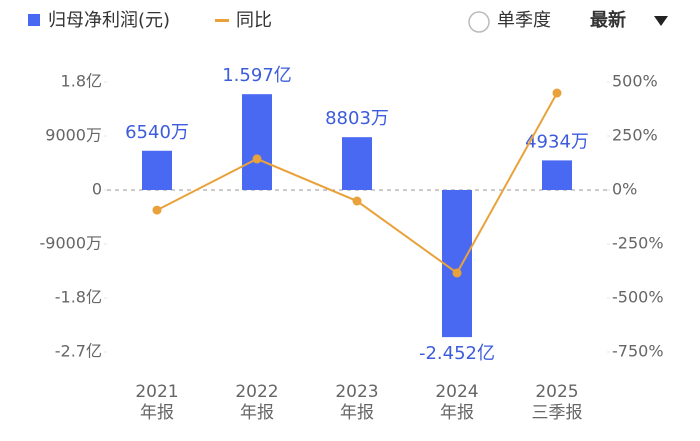 Image resolution: width=700 pixels, height=441 pixels. Describe the element at coordinates (661, 21) in the screenshot. I see `dropdown-arrow` at that location.